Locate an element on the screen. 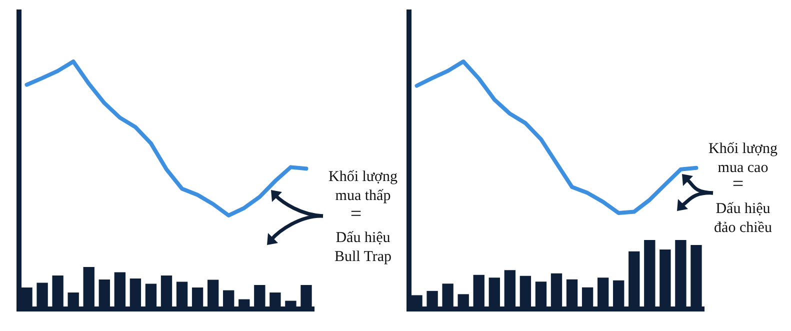 The image size is (791, 331). text: Dấu hiệu Bull Trap is located at coordinates (363, 248).